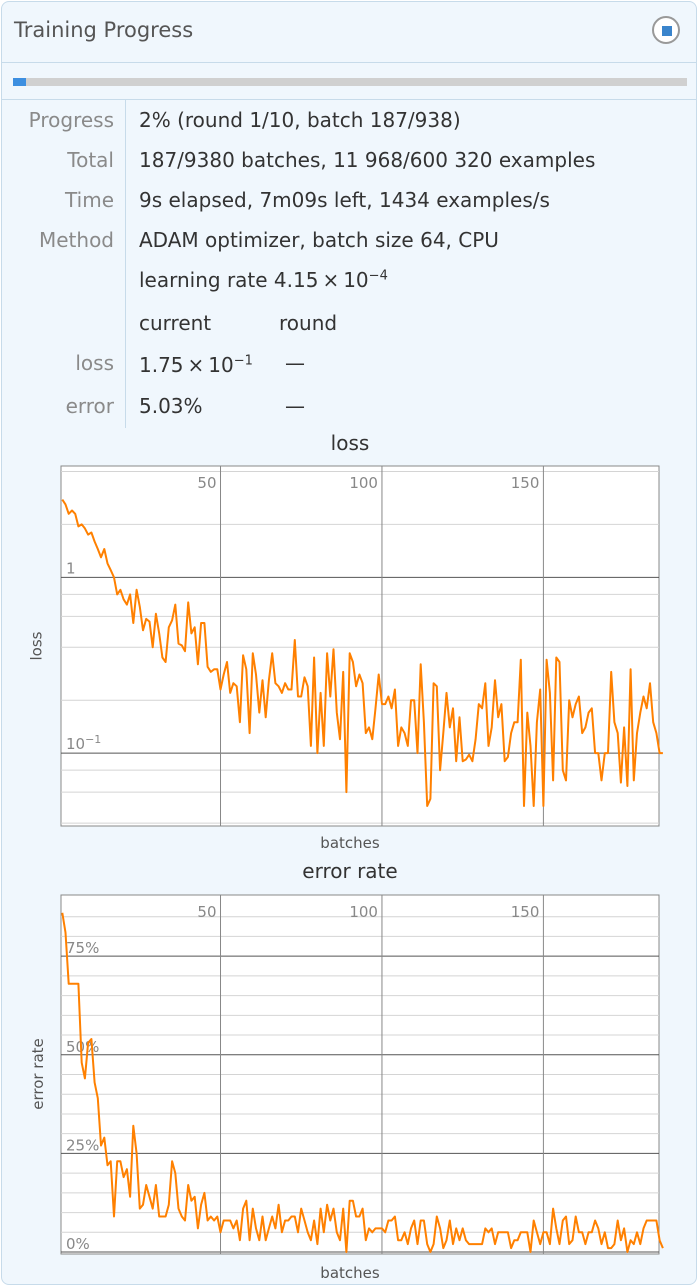  I want to click on method-value: ADAM optimizer, batch size 64, CPU, so click(319, 240).